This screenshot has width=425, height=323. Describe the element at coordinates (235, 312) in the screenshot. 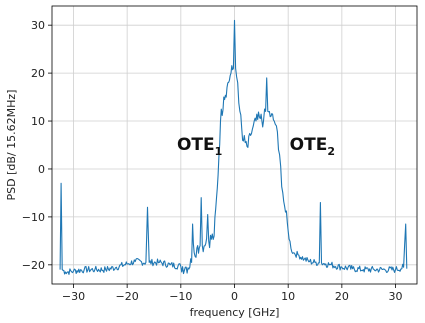

I see `x-axis-label: frequency [GHz]` at that location.